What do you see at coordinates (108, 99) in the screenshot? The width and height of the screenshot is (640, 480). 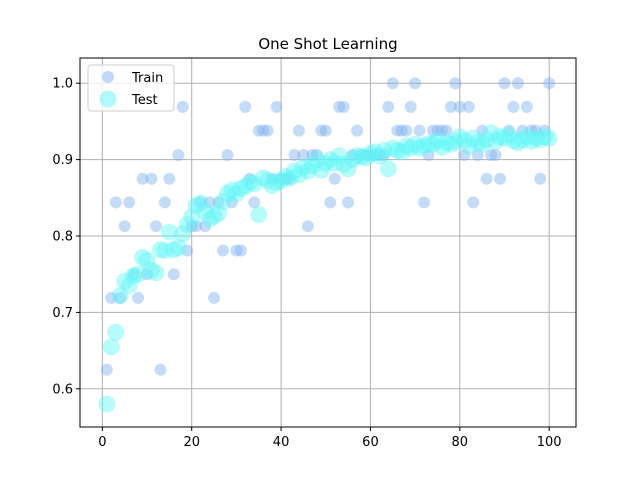 I see `legend-marker-test` at bounding box center [108, 99].